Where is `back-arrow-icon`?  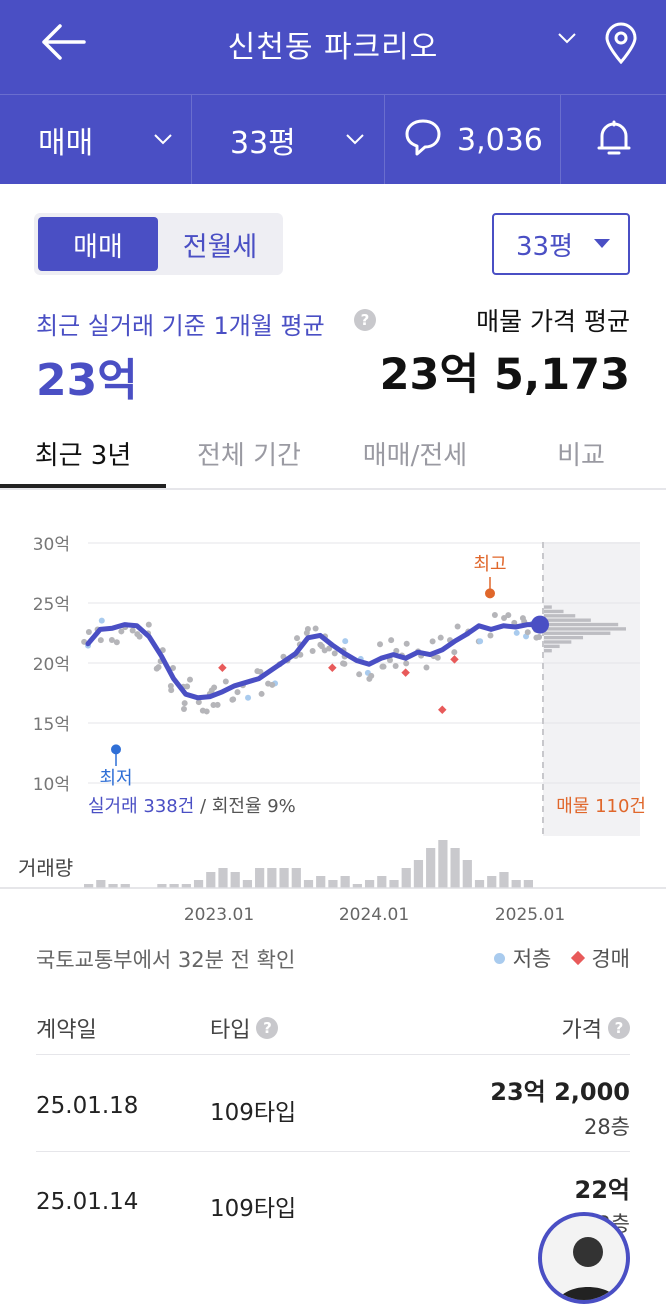 back-arrow-icon is located at coordinates (64, 42).